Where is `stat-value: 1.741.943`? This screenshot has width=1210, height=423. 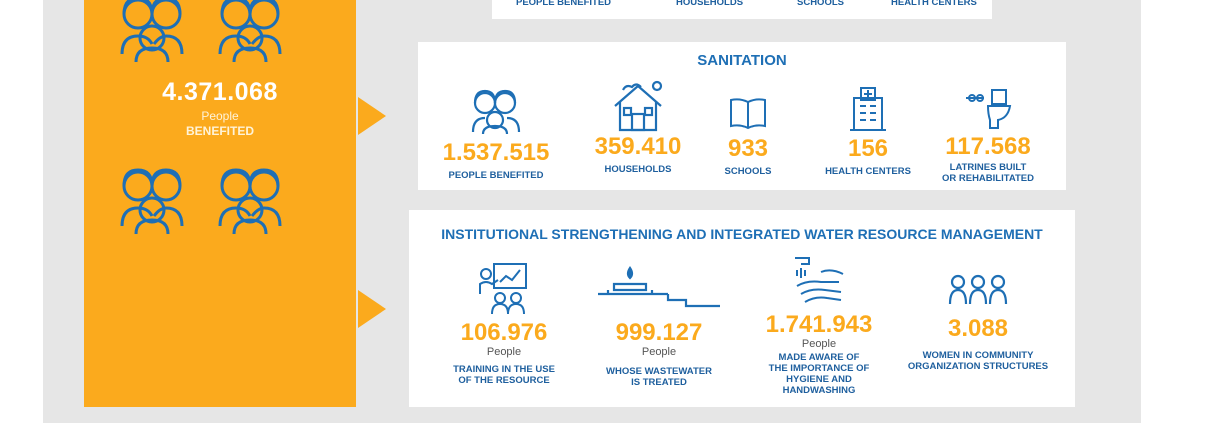
stat-value: 1.741.943 is located at coordinates (819, 324).